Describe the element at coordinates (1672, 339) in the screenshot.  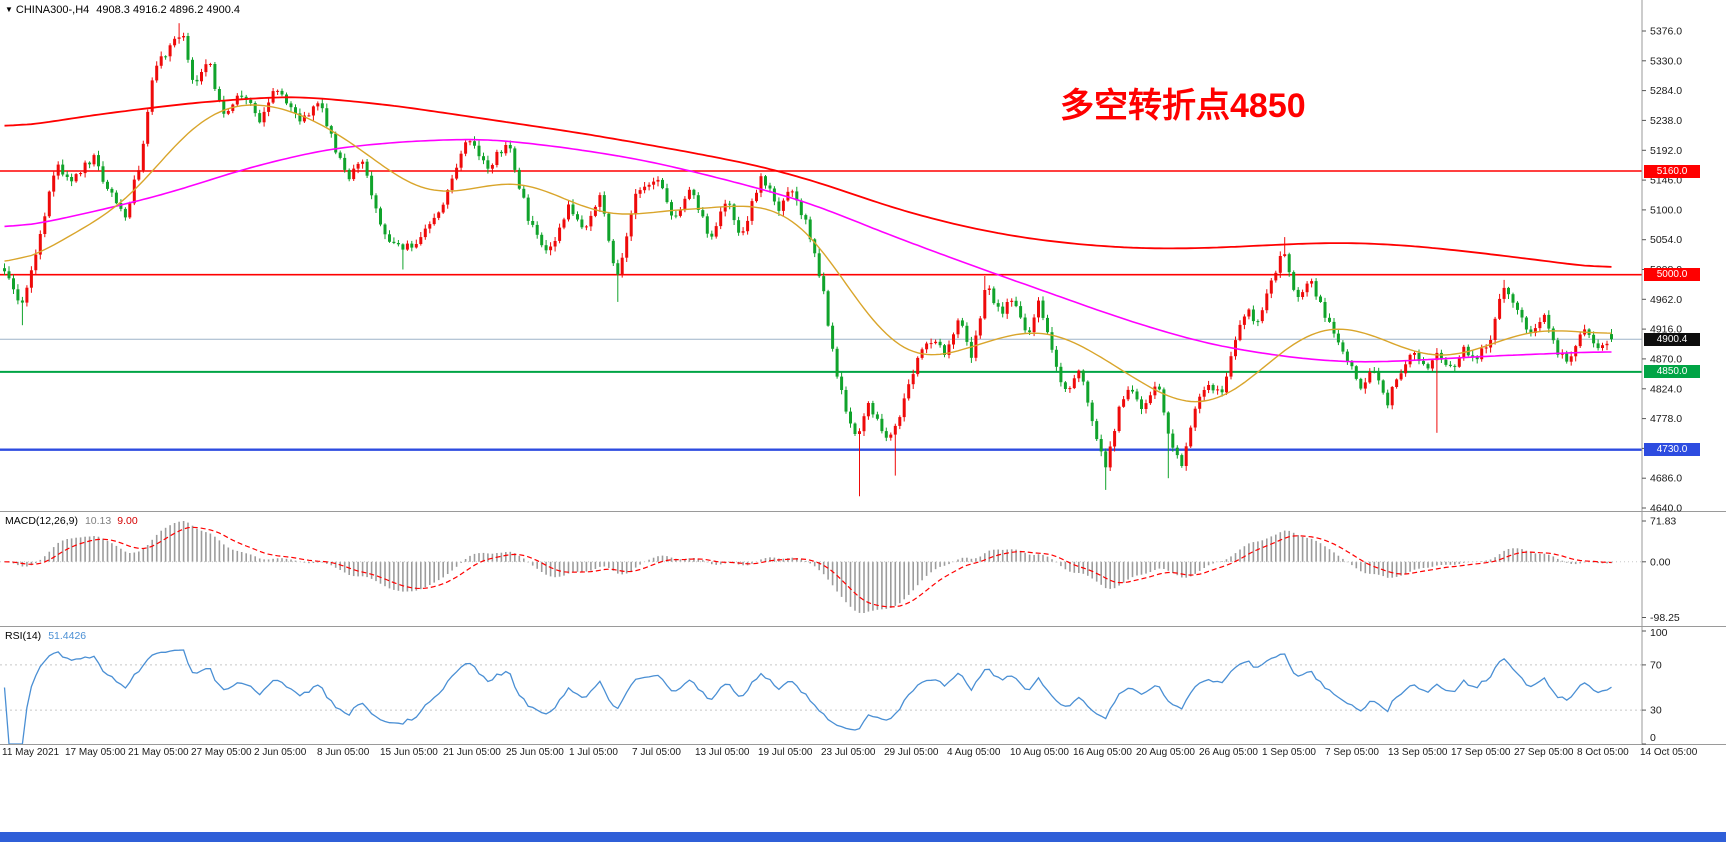
I see `price-badge-4900.4: 4900.4` at that location.